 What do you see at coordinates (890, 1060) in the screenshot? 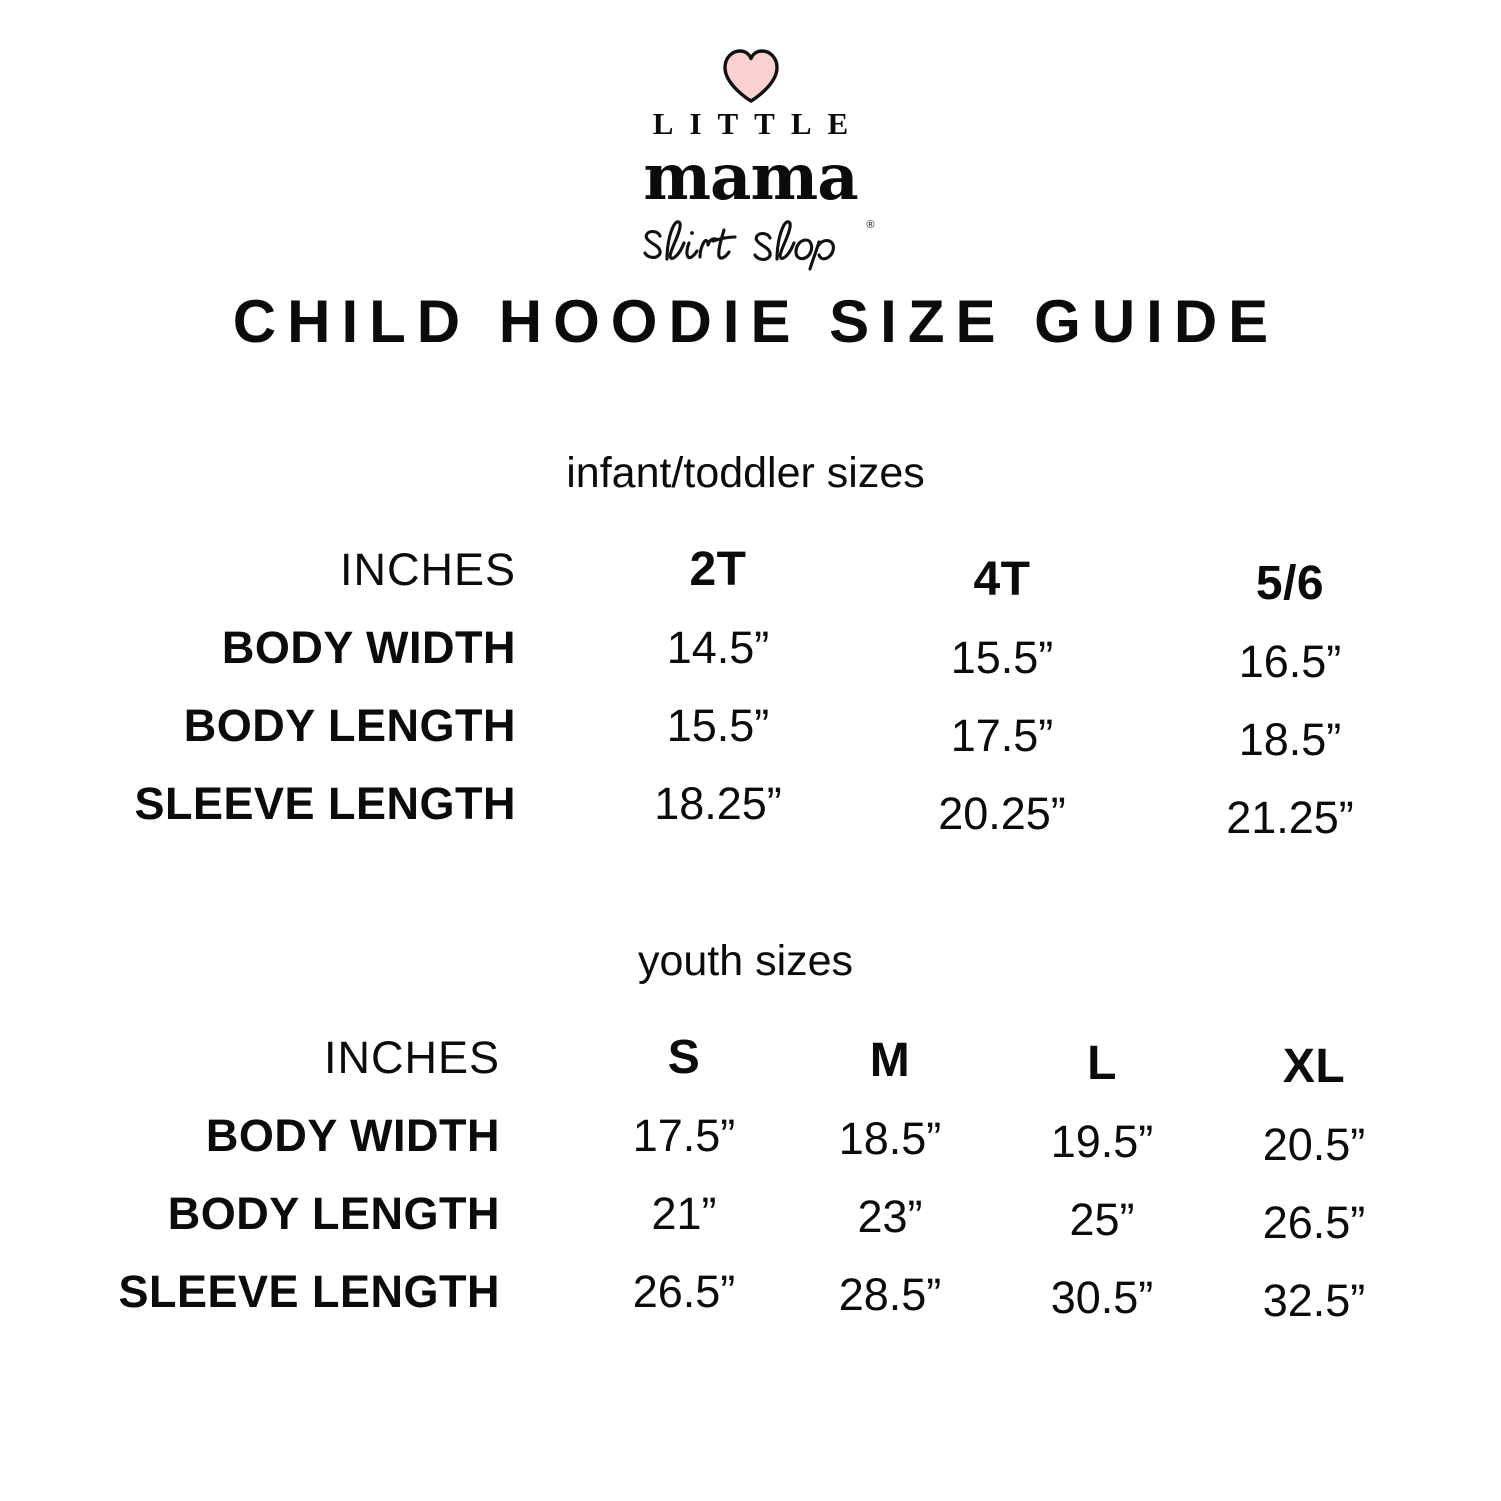
I see `column-header-m: M` at bounding box center [890, 1060].